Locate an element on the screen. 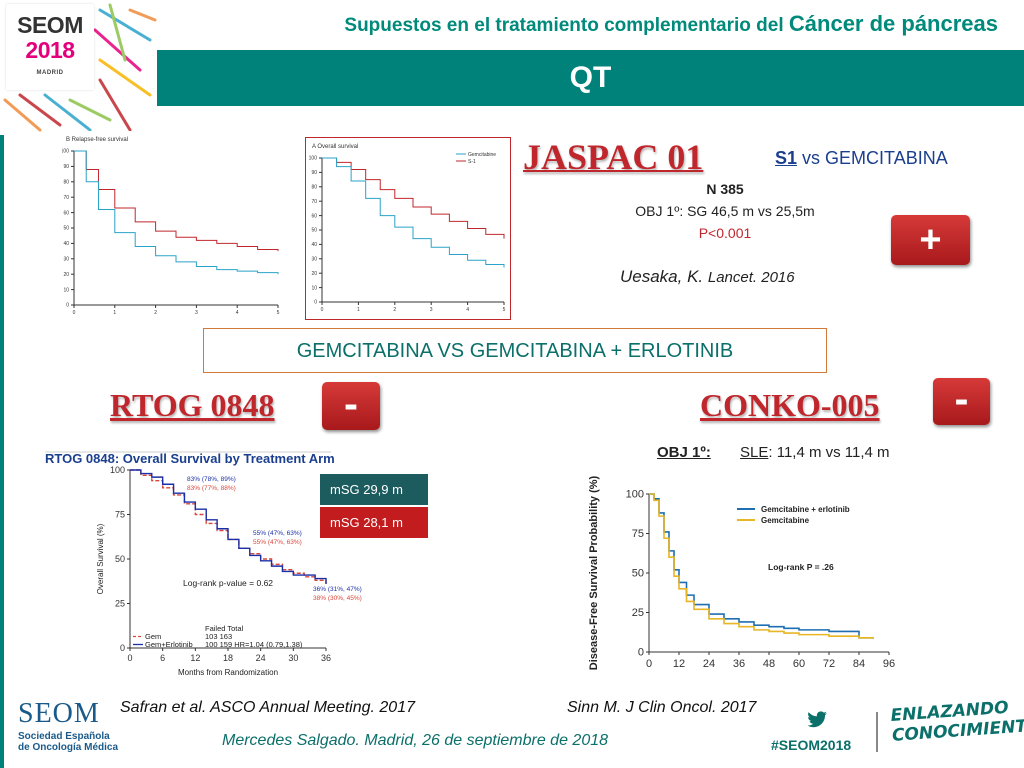 Image resolution: width=1024 pixels, height=768 pixels. legend-label: Gemcitabine is located at coordinates (482, 155).